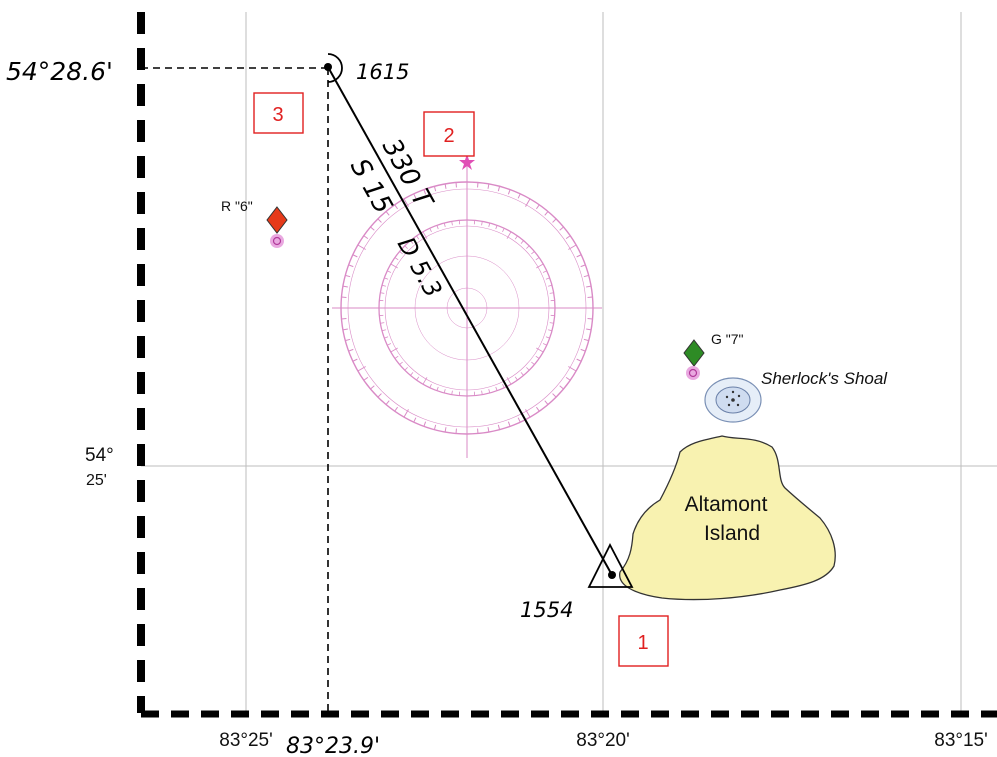 Image resolution: width=997 pixels, height=757 pixels. Describe the element at coordinates (382, 72) in the screenshot. I see `dr-time-label: 1615` at that location.